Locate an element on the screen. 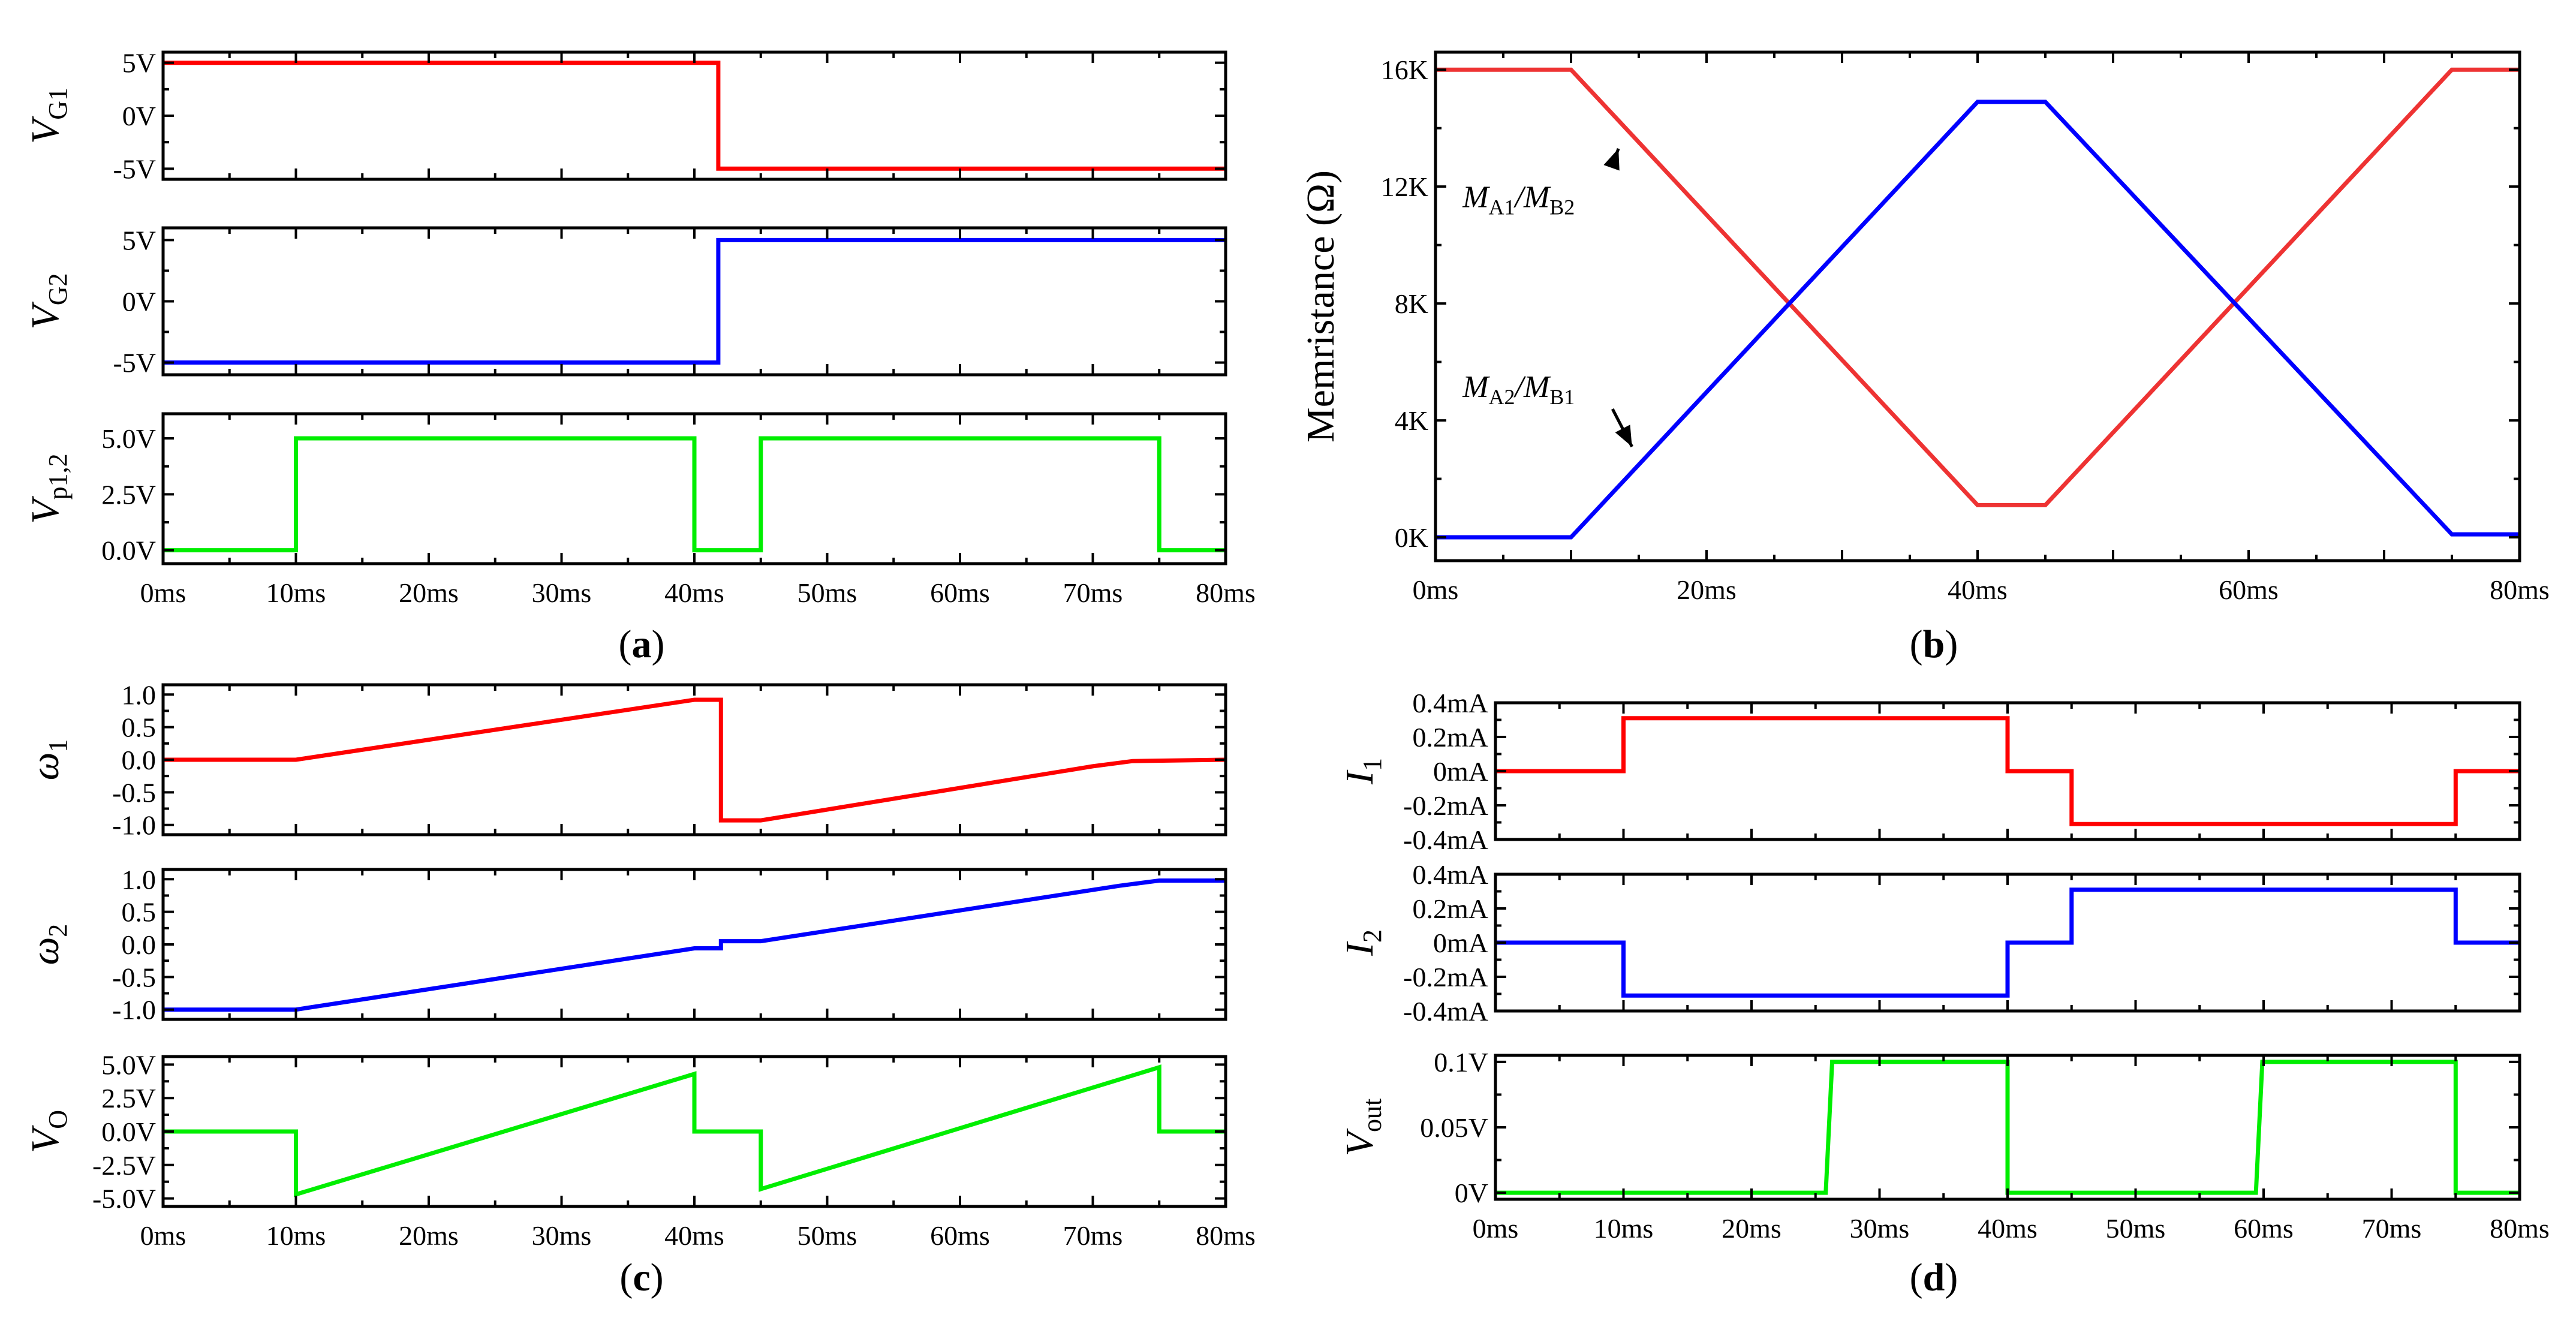  panel-label-c: (c) is located at coordinates (641, 1278).